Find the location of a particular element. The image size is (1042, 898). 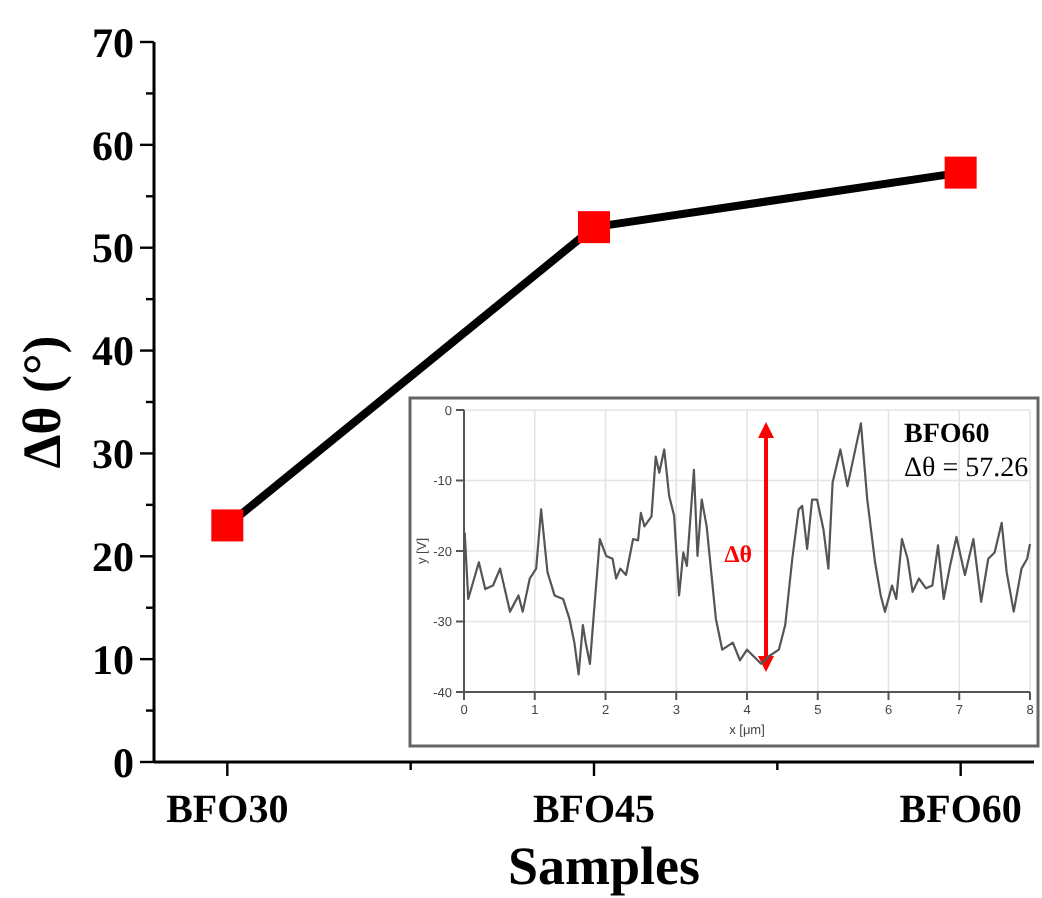

x-axis-title: Samples is located at coordinates (604, 866).